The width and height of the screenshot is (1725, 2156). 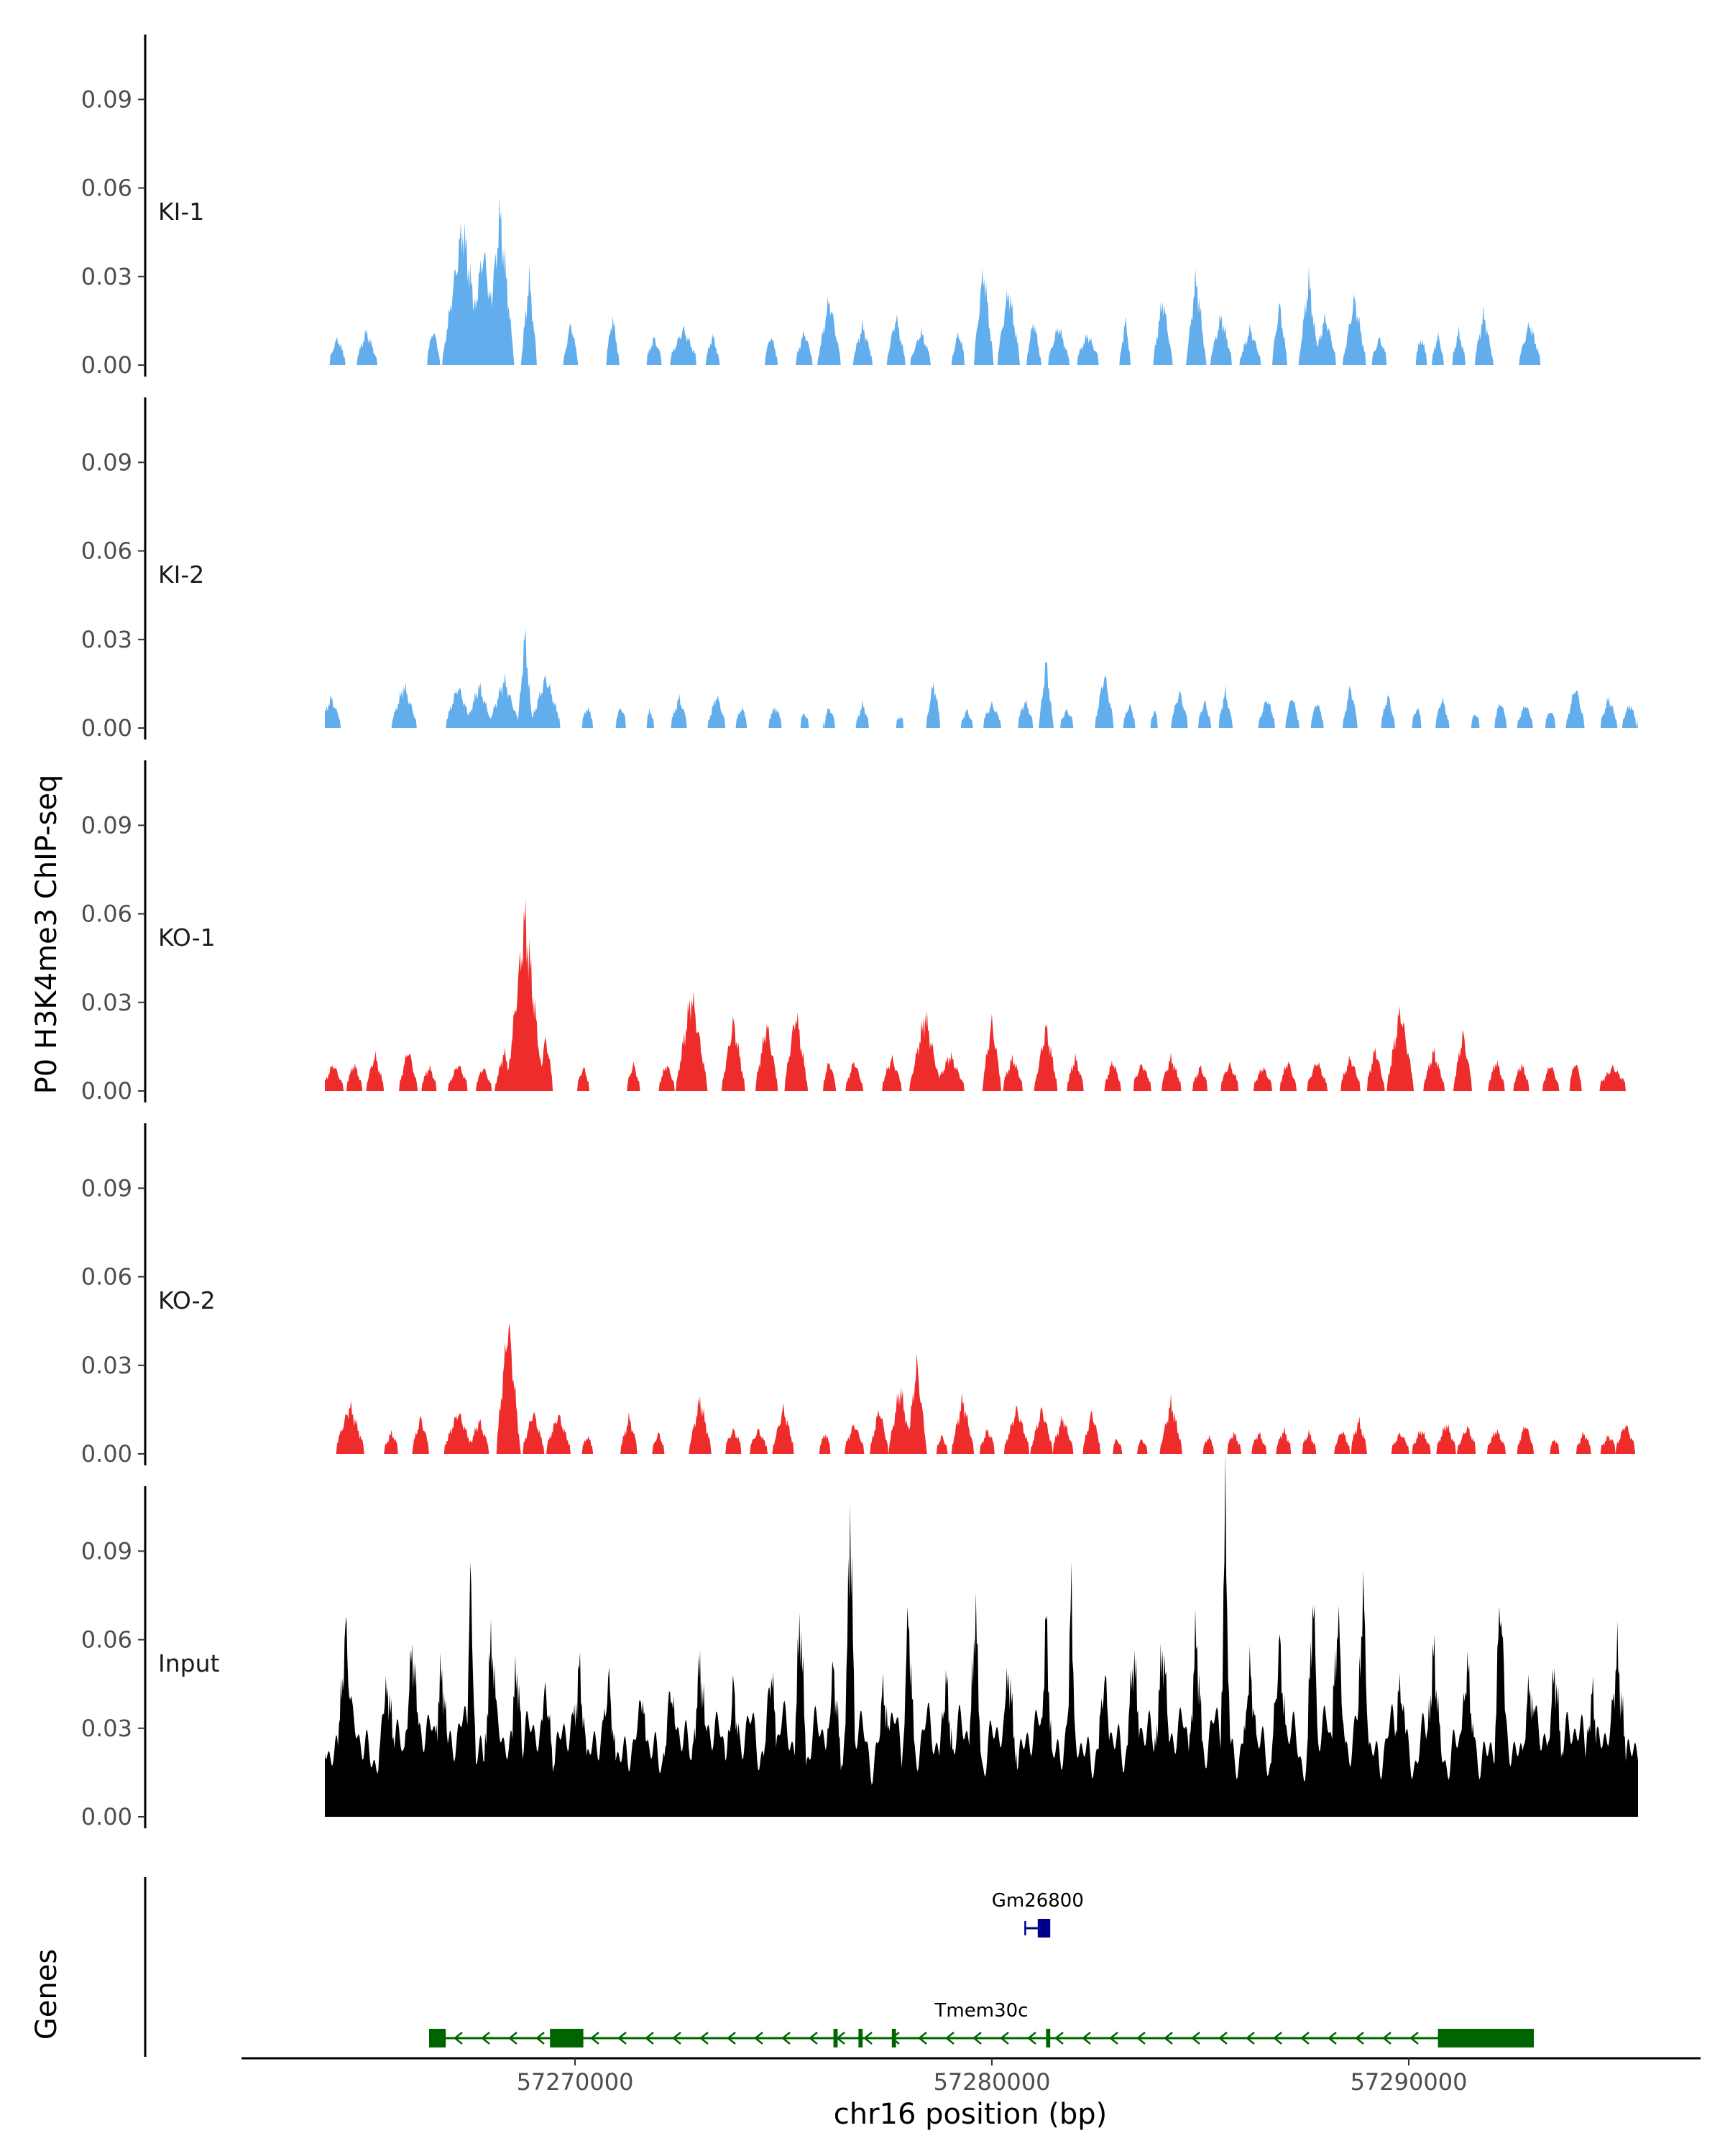 What do you see at coordinates (971, 2115) in the screenshot?
I see `x-axis-title: chr16 position (bp)` at bounding box center [971, 2115].